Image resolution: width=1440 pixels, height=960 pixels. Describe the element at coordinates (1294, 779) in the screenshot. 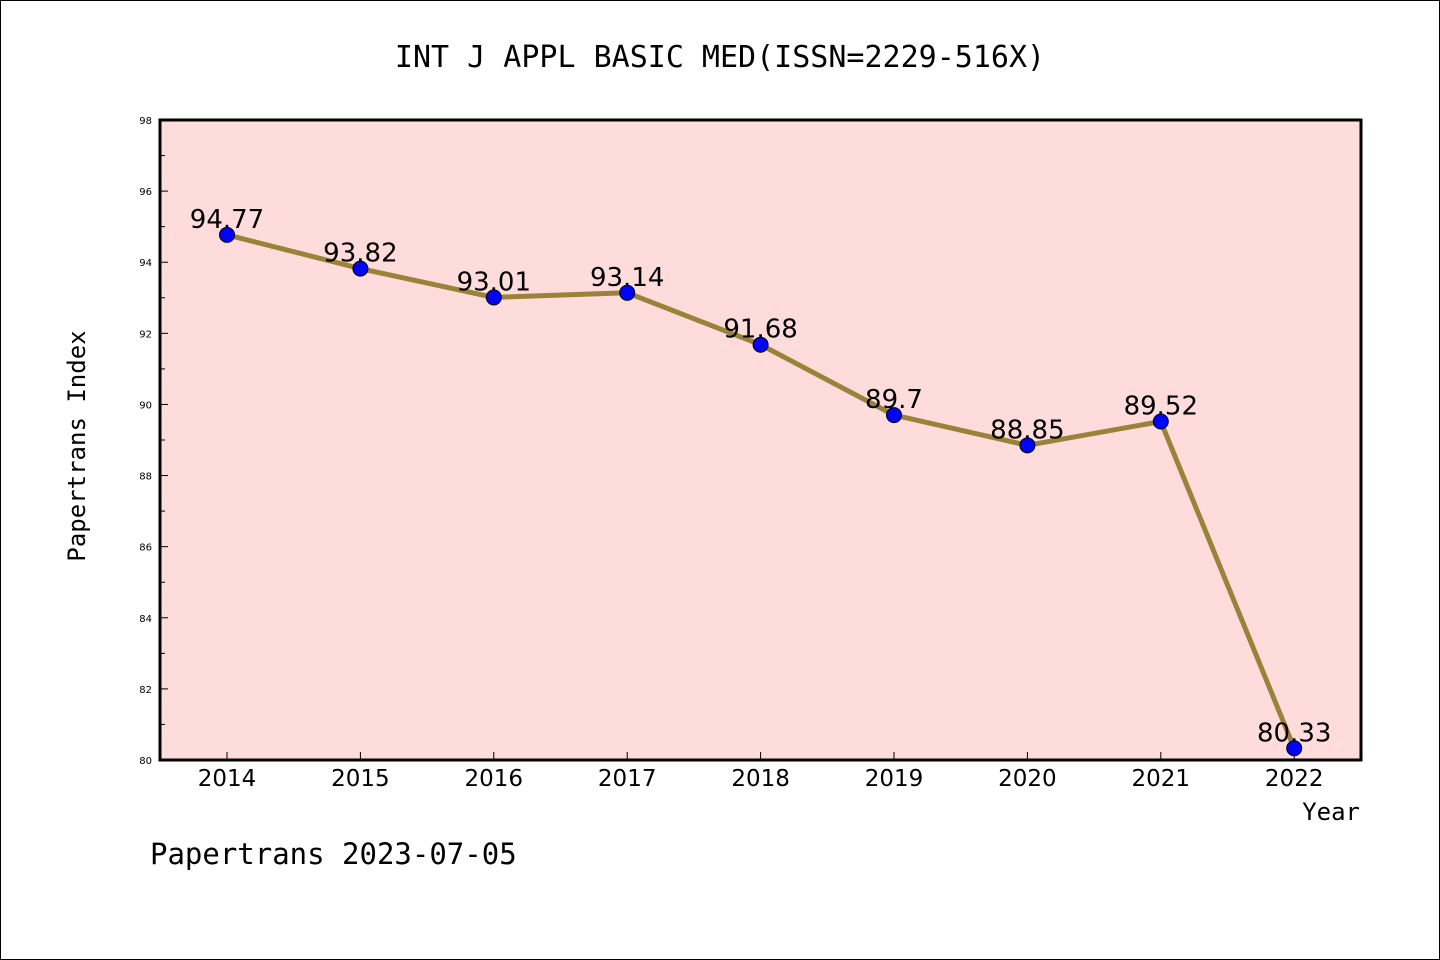

I see `x-tick-label: 2022` at that location.